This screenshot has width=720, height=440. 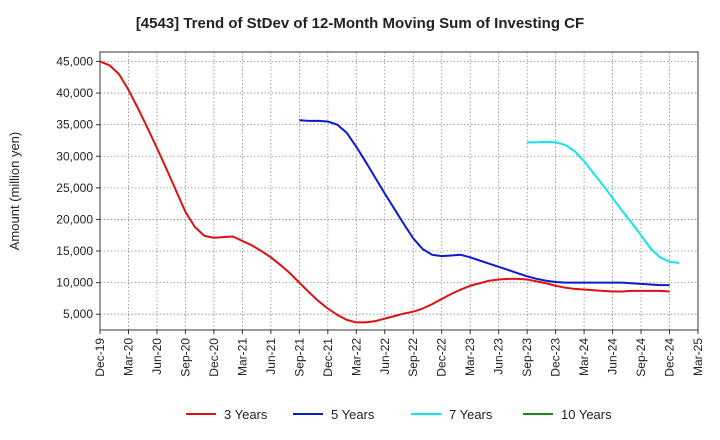 I want to click on x-tick-label: Mar-20, so click(x=128, y=357).